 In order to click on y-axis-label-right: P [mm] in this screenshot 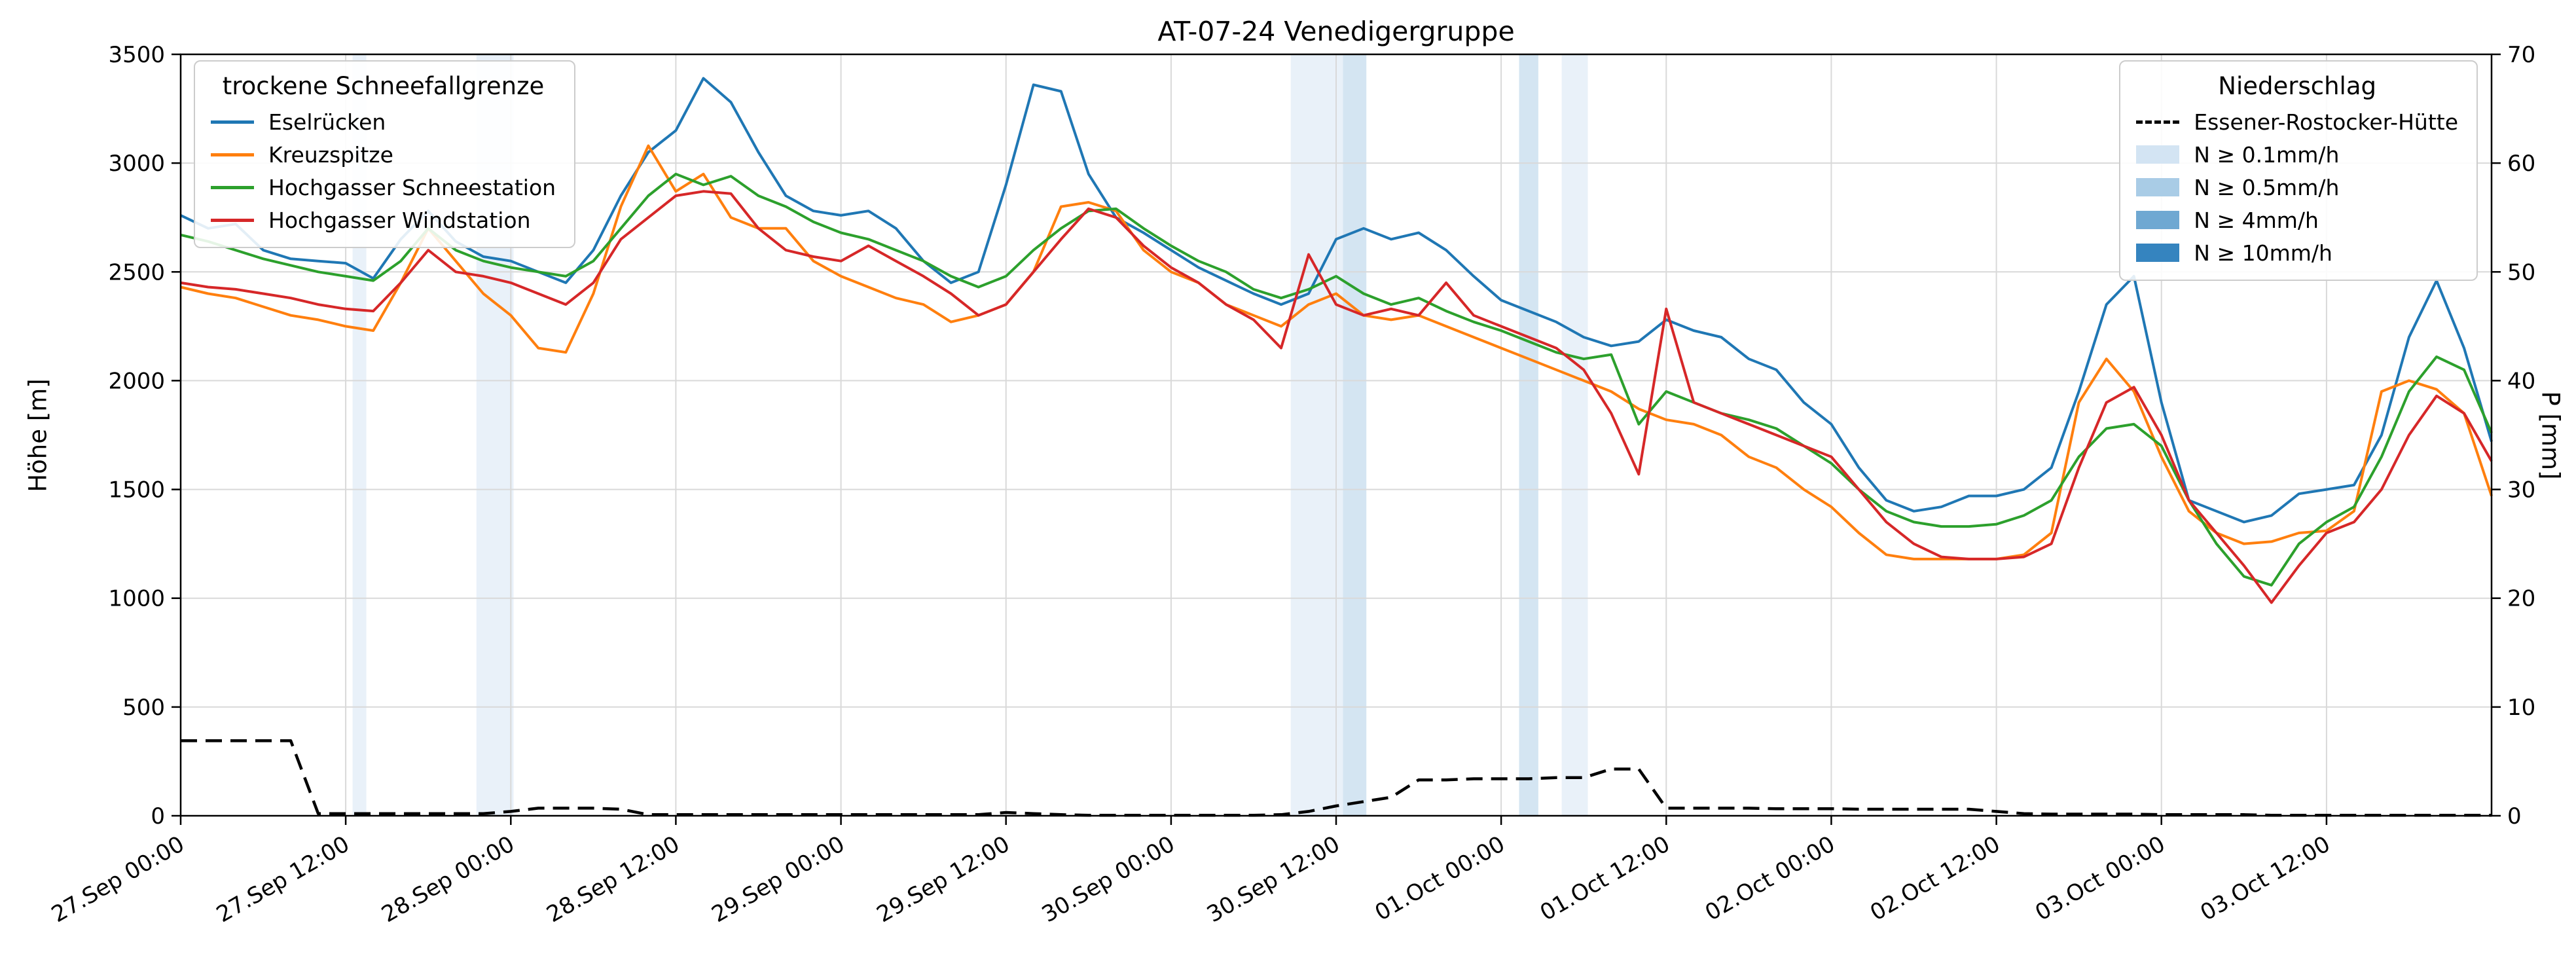, I will do `click(2550, 435)`.